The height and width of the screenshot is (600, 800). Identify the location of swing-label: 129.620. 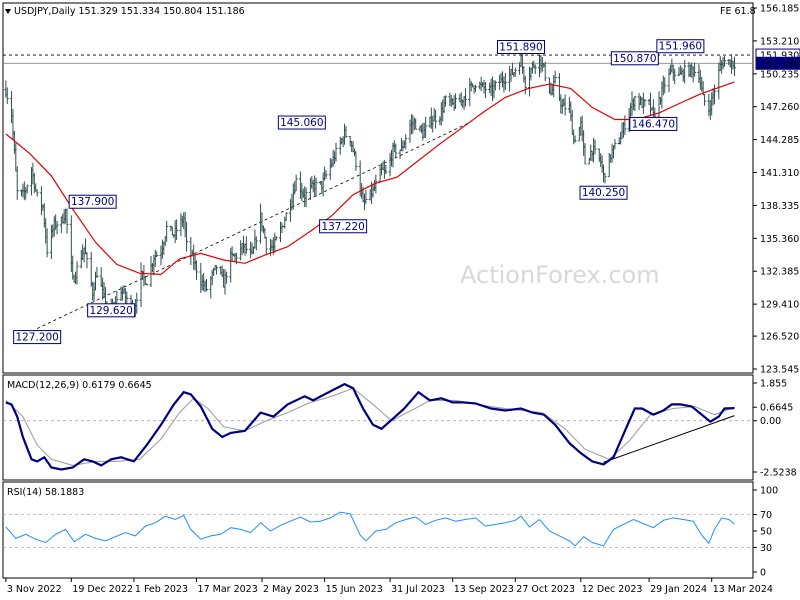
(110, 311).